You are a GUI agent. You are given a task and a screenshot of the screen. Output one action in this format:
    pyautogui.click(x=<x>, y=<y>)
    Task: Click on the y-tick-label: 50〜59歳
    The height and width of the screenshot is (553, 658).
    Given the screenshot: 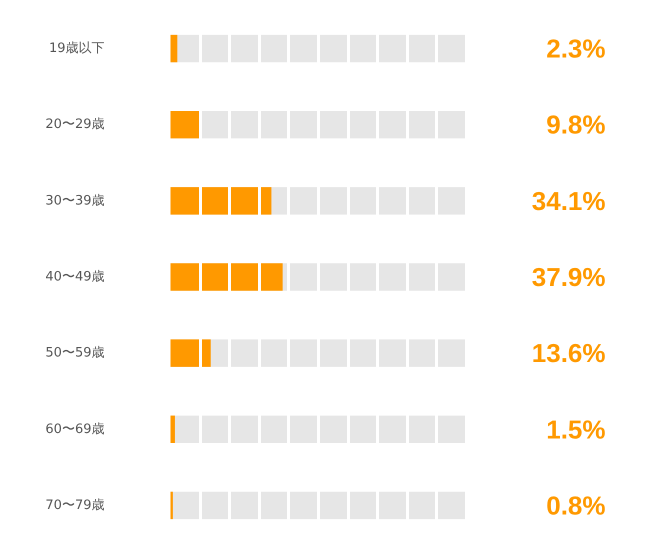 What is the action you would take?
    pyautogui.click(x=75, y=353)
    